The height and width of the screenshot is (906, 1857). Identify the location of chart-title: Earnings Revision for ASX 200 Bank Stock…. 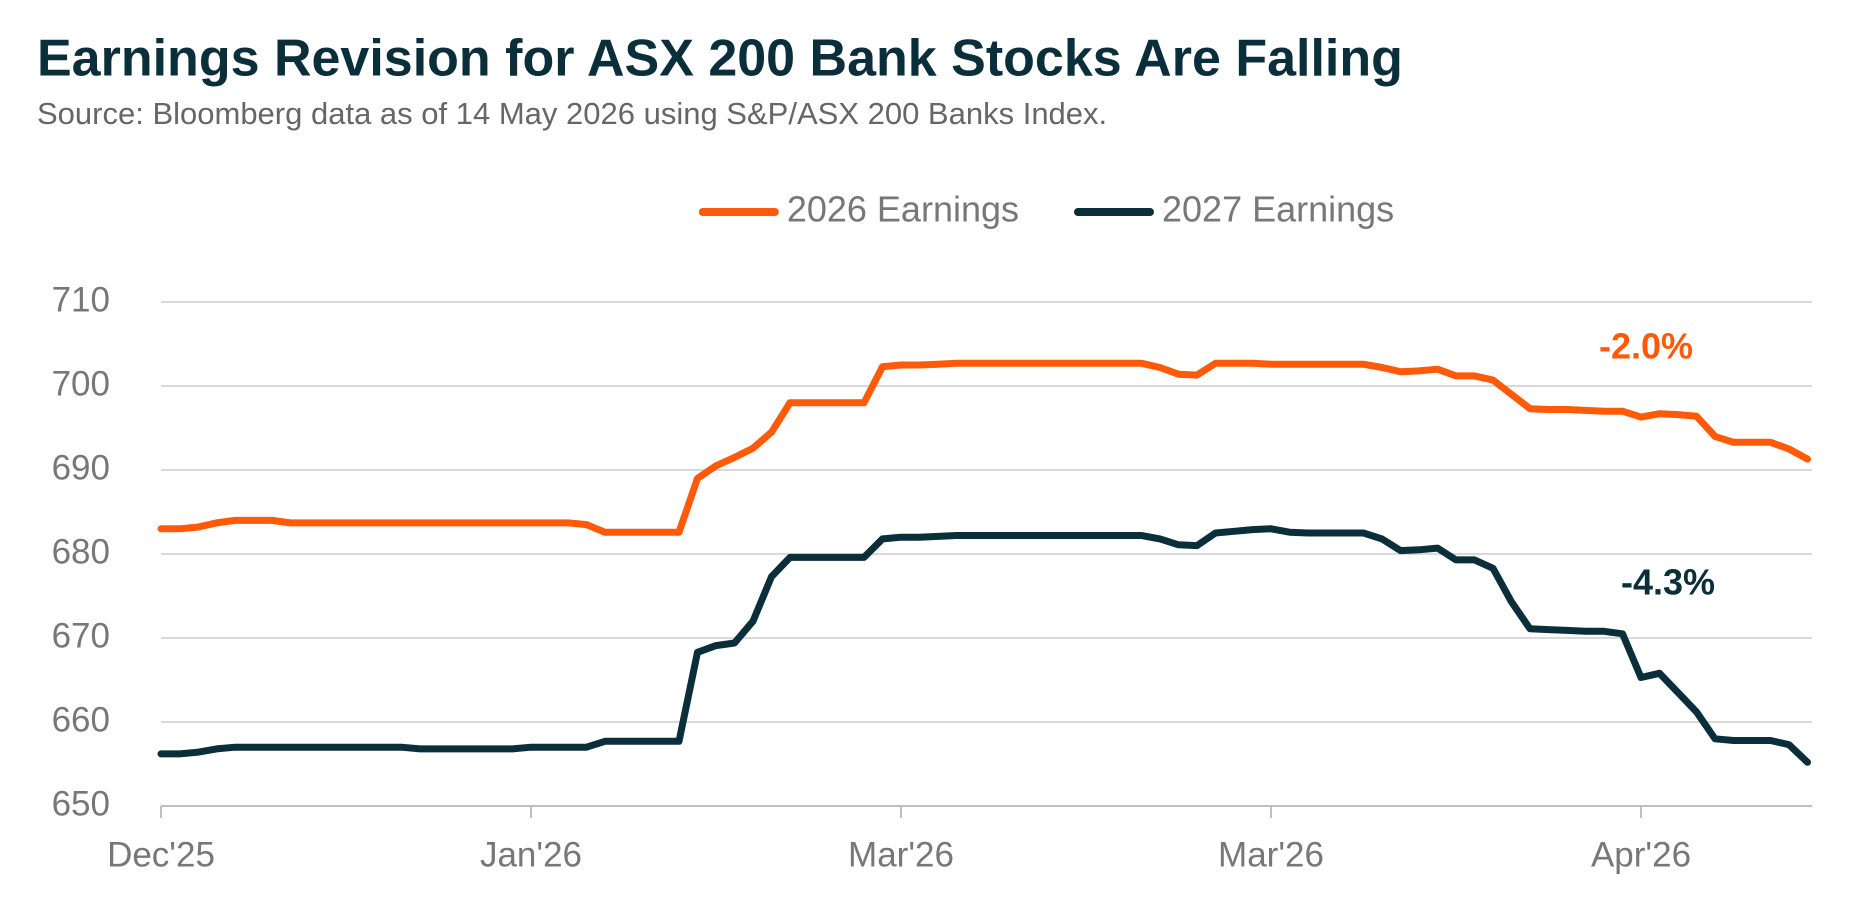
(720, 59).